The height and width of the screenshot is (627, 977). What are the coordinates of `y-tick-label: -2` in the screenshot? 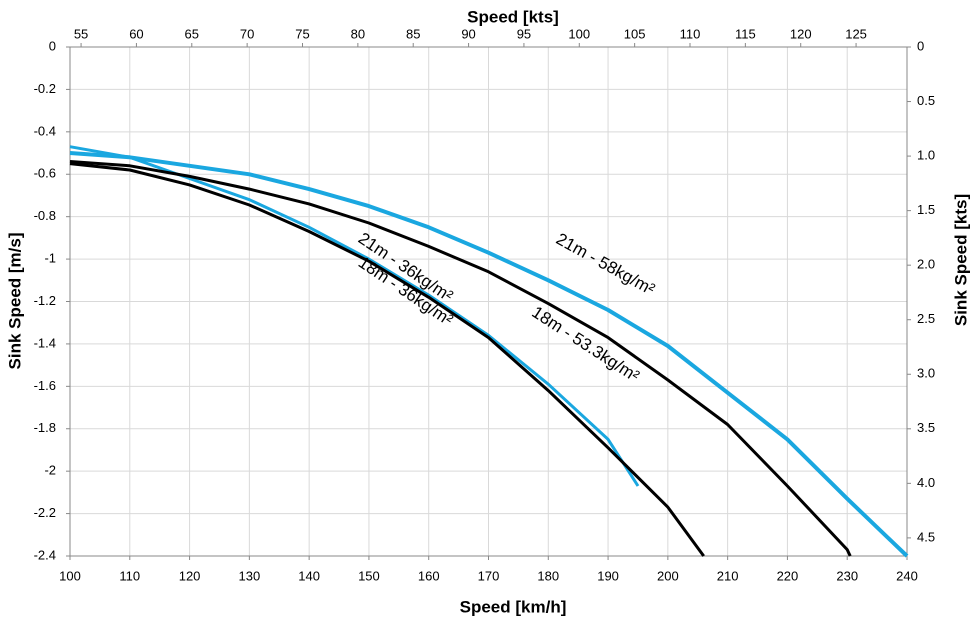 It's located at (50, 470).